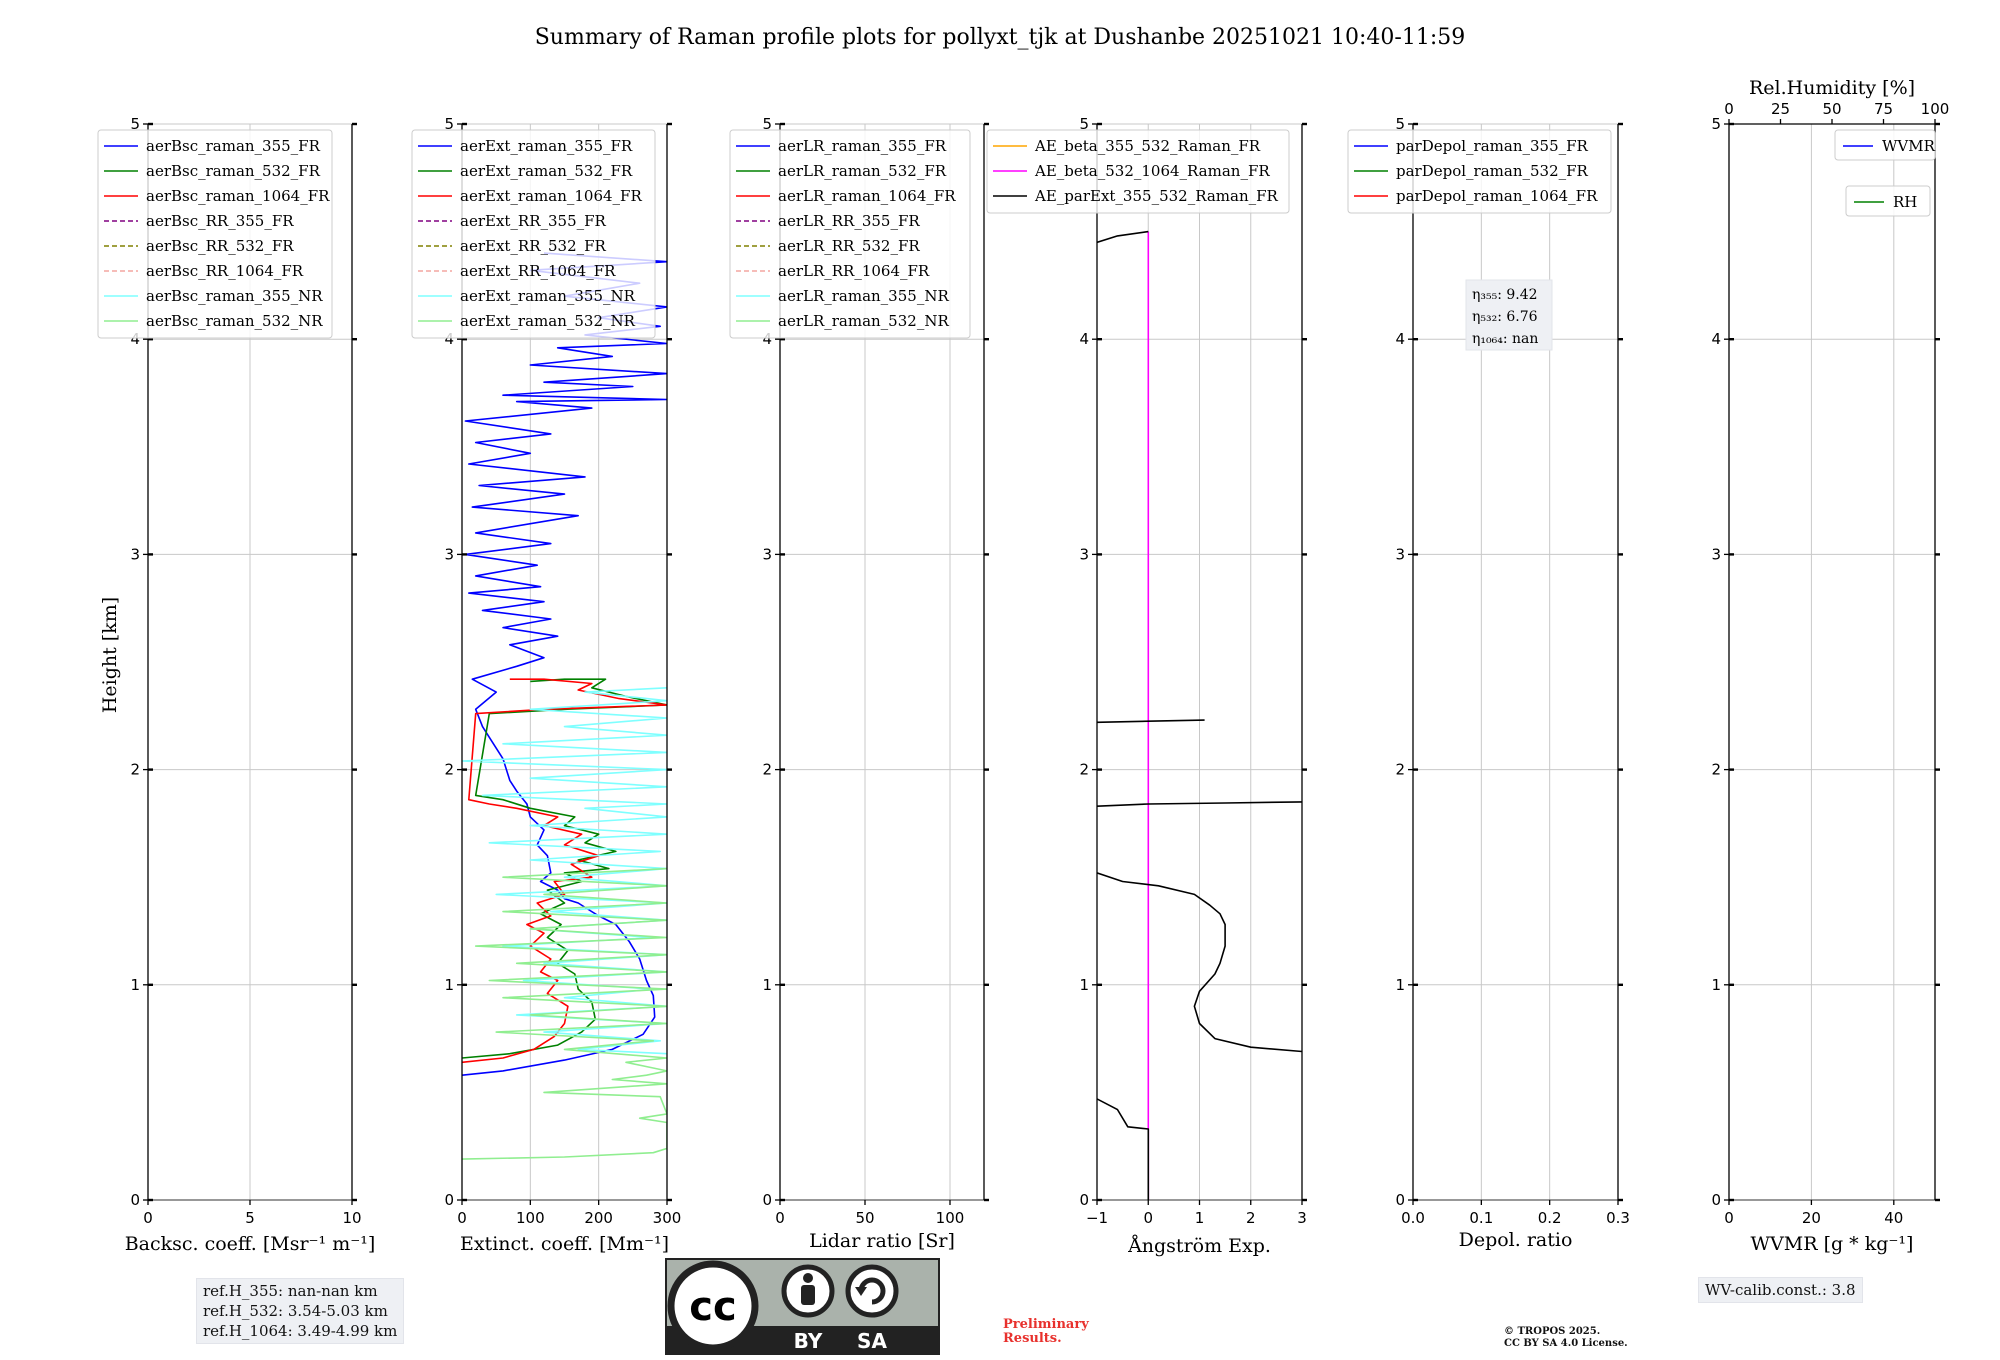 This screenshot has width=2000, height=1360. I want to click on legend-label: aerLR_raman_355_FR, so click(862, 146).